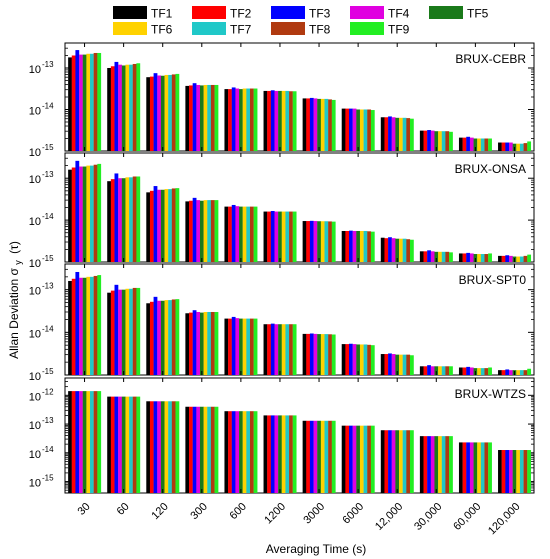  What do you see at coordinates (490, 169) in the screenshot?
I see `panel-title: BRUX-ONSA` at bounding box center [490, 169].